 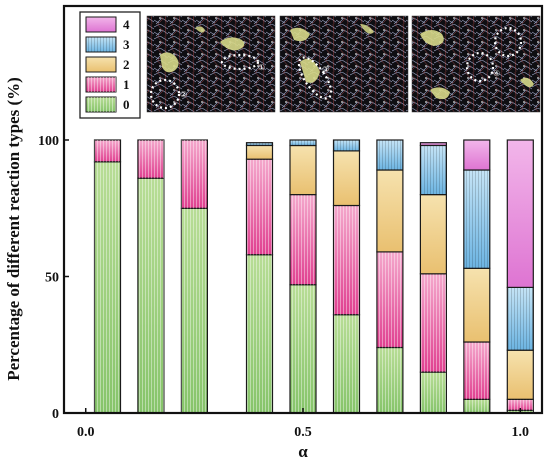 What do you see at coordinates (126, 24) in the screenshot?
I see `legend-label-4: 4` at bounding box center [126, 24].